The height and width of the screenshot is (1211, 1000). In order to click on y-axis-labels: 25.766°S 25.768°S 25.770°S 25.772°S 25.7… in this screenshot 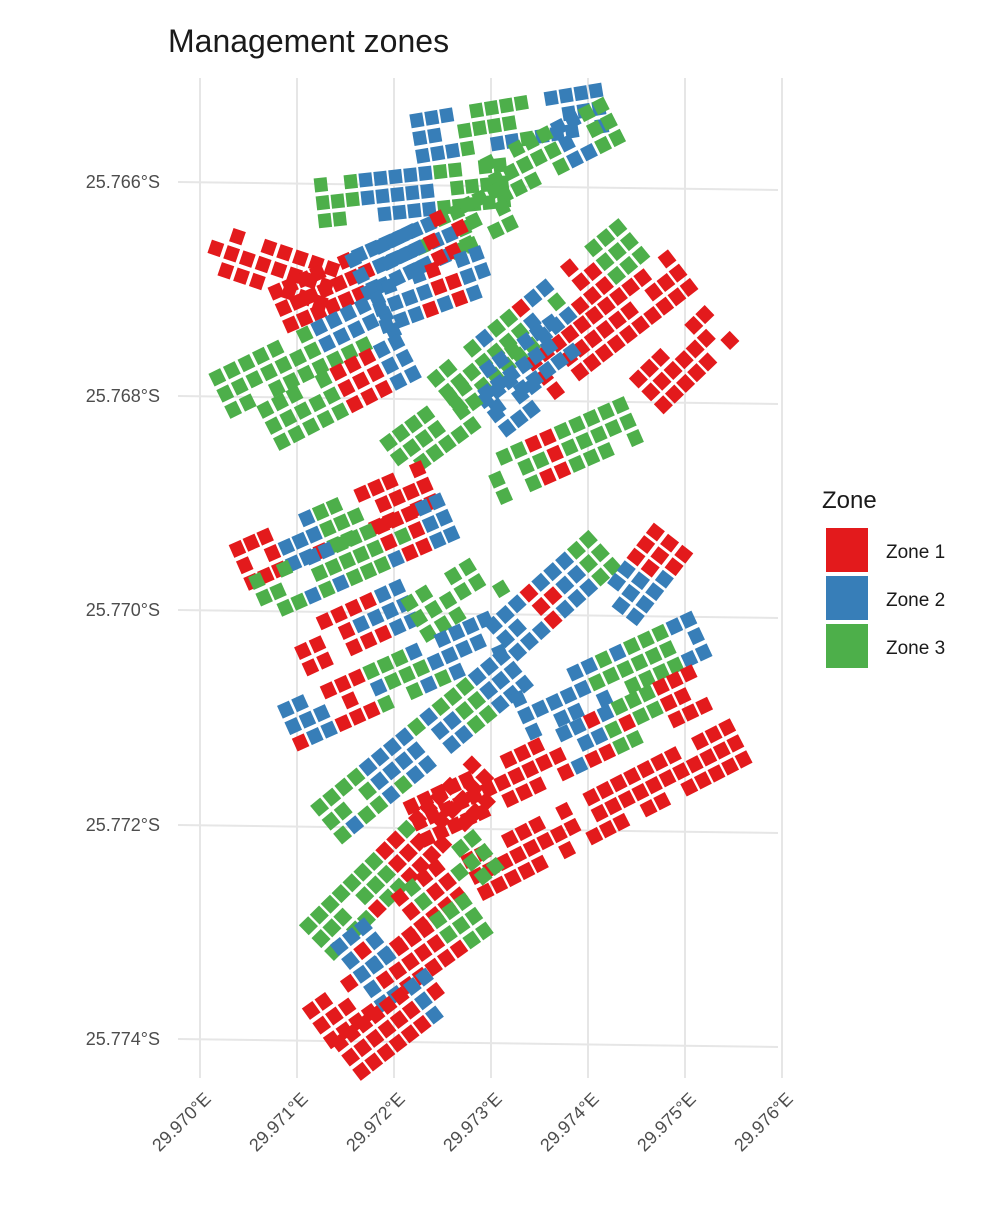, I will do `click(123, 610)`.